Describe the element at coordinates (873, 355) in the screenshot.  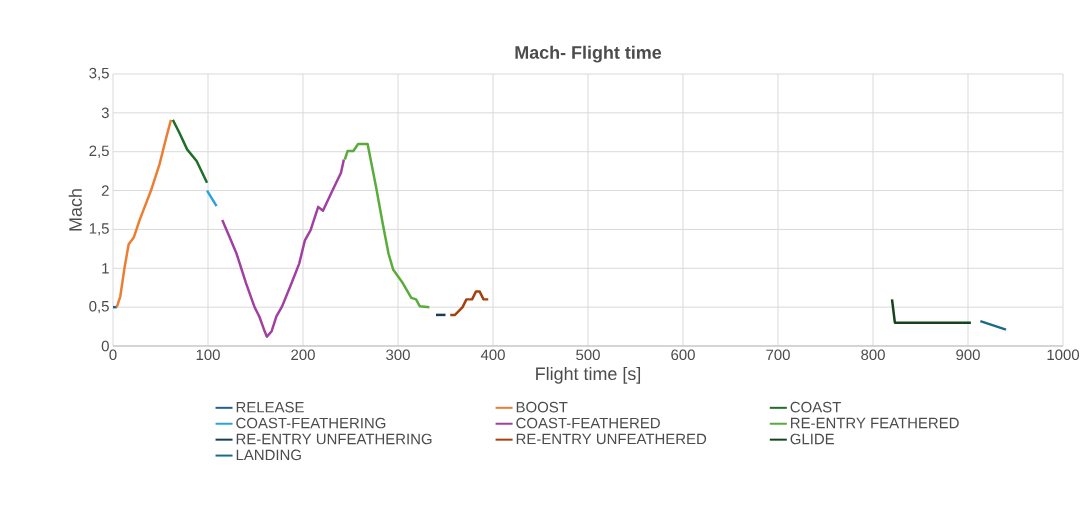
I see `x-tick-label: 800` at that location.